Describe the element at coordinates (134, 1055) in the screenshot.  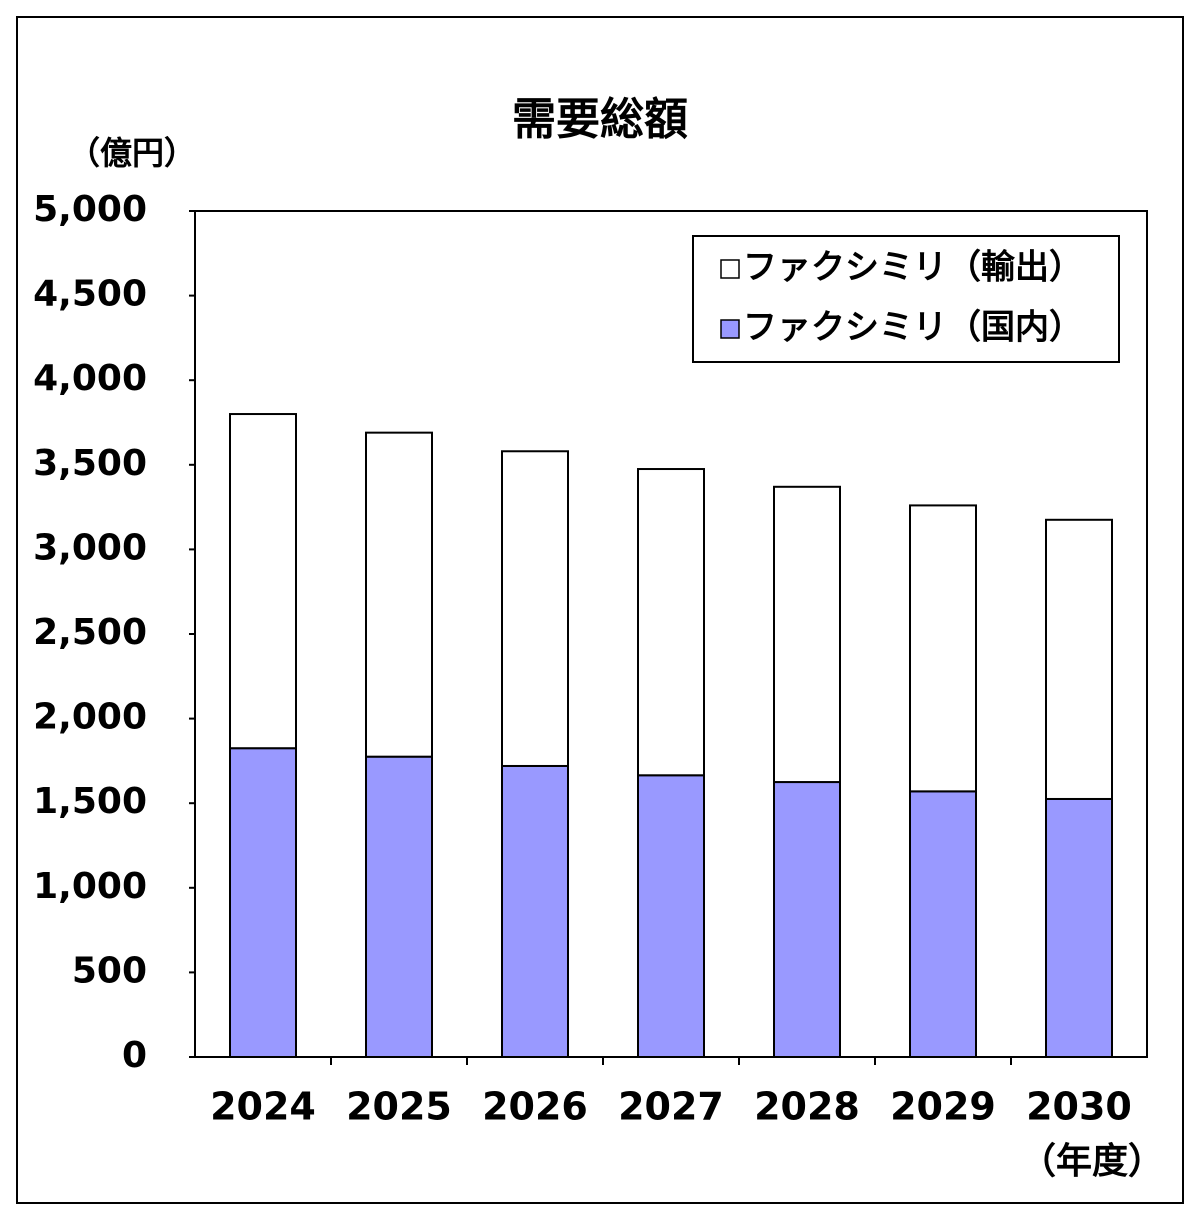
I see `y-tick-label: 0` at that location.